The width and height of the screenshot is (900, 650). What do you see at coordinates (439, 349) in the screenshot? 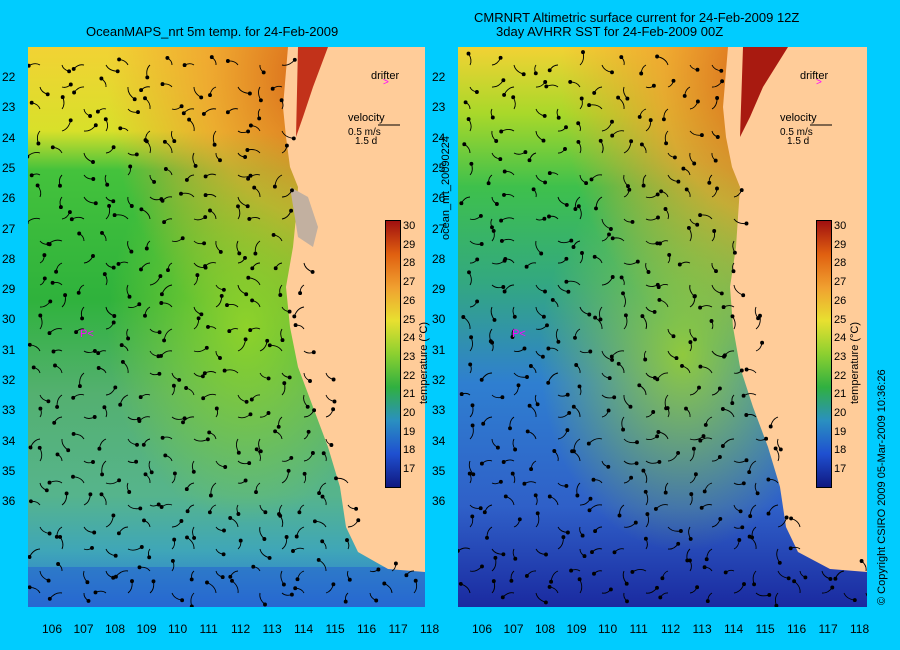
I see `lat-tick: 31` at bounding box center [439, 349].